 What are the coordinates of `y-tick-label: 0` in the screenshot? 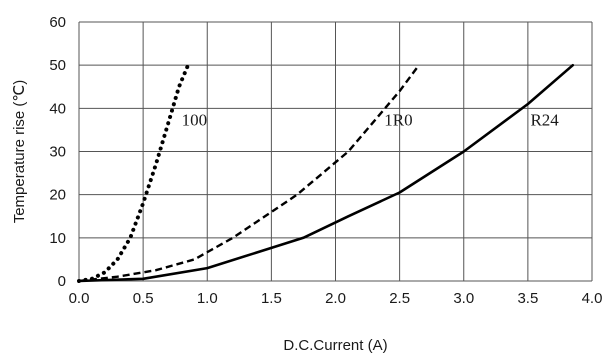 It's located at (62, 281).